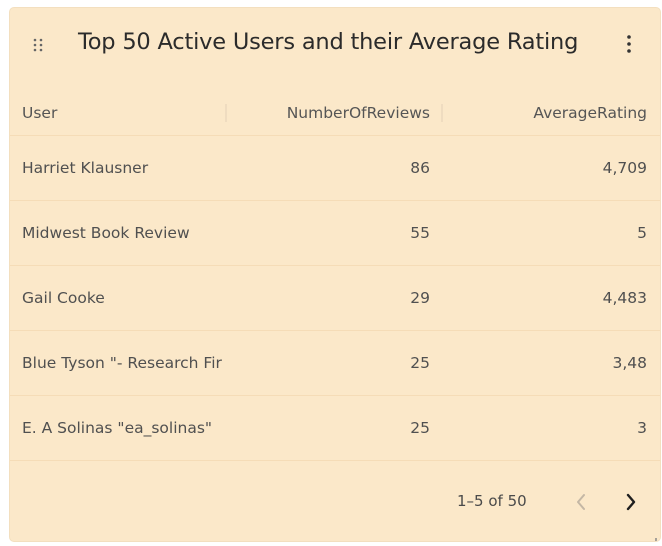 This screenshot has height=546, width=662. Describe the element at coordinates (629, 44) in the screenshot. I see `more-vertical-icon` at that location.